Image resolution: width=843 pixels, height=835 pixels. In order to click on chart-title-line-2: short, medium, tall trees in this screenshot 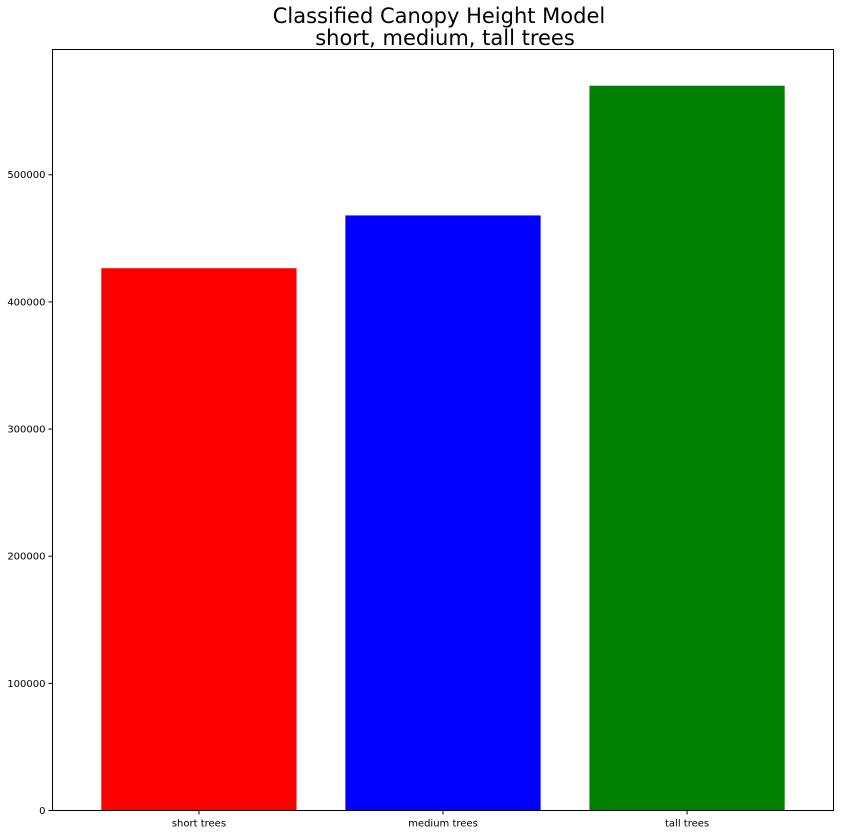, I will do `click(445, 38)`.